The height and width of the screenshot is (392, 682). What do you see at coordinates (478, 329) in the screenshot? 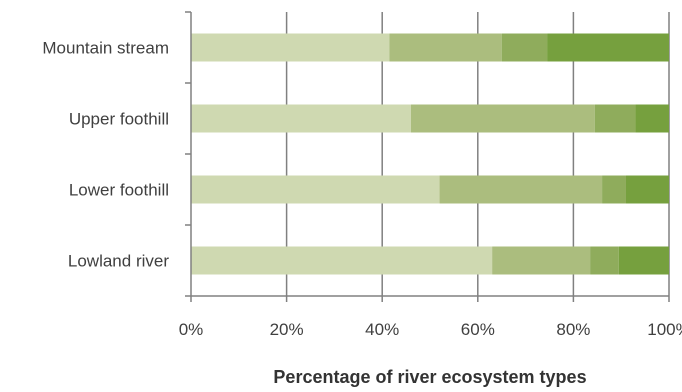
I see `x-tick-label: 60%` at bounding box center [478, 329].